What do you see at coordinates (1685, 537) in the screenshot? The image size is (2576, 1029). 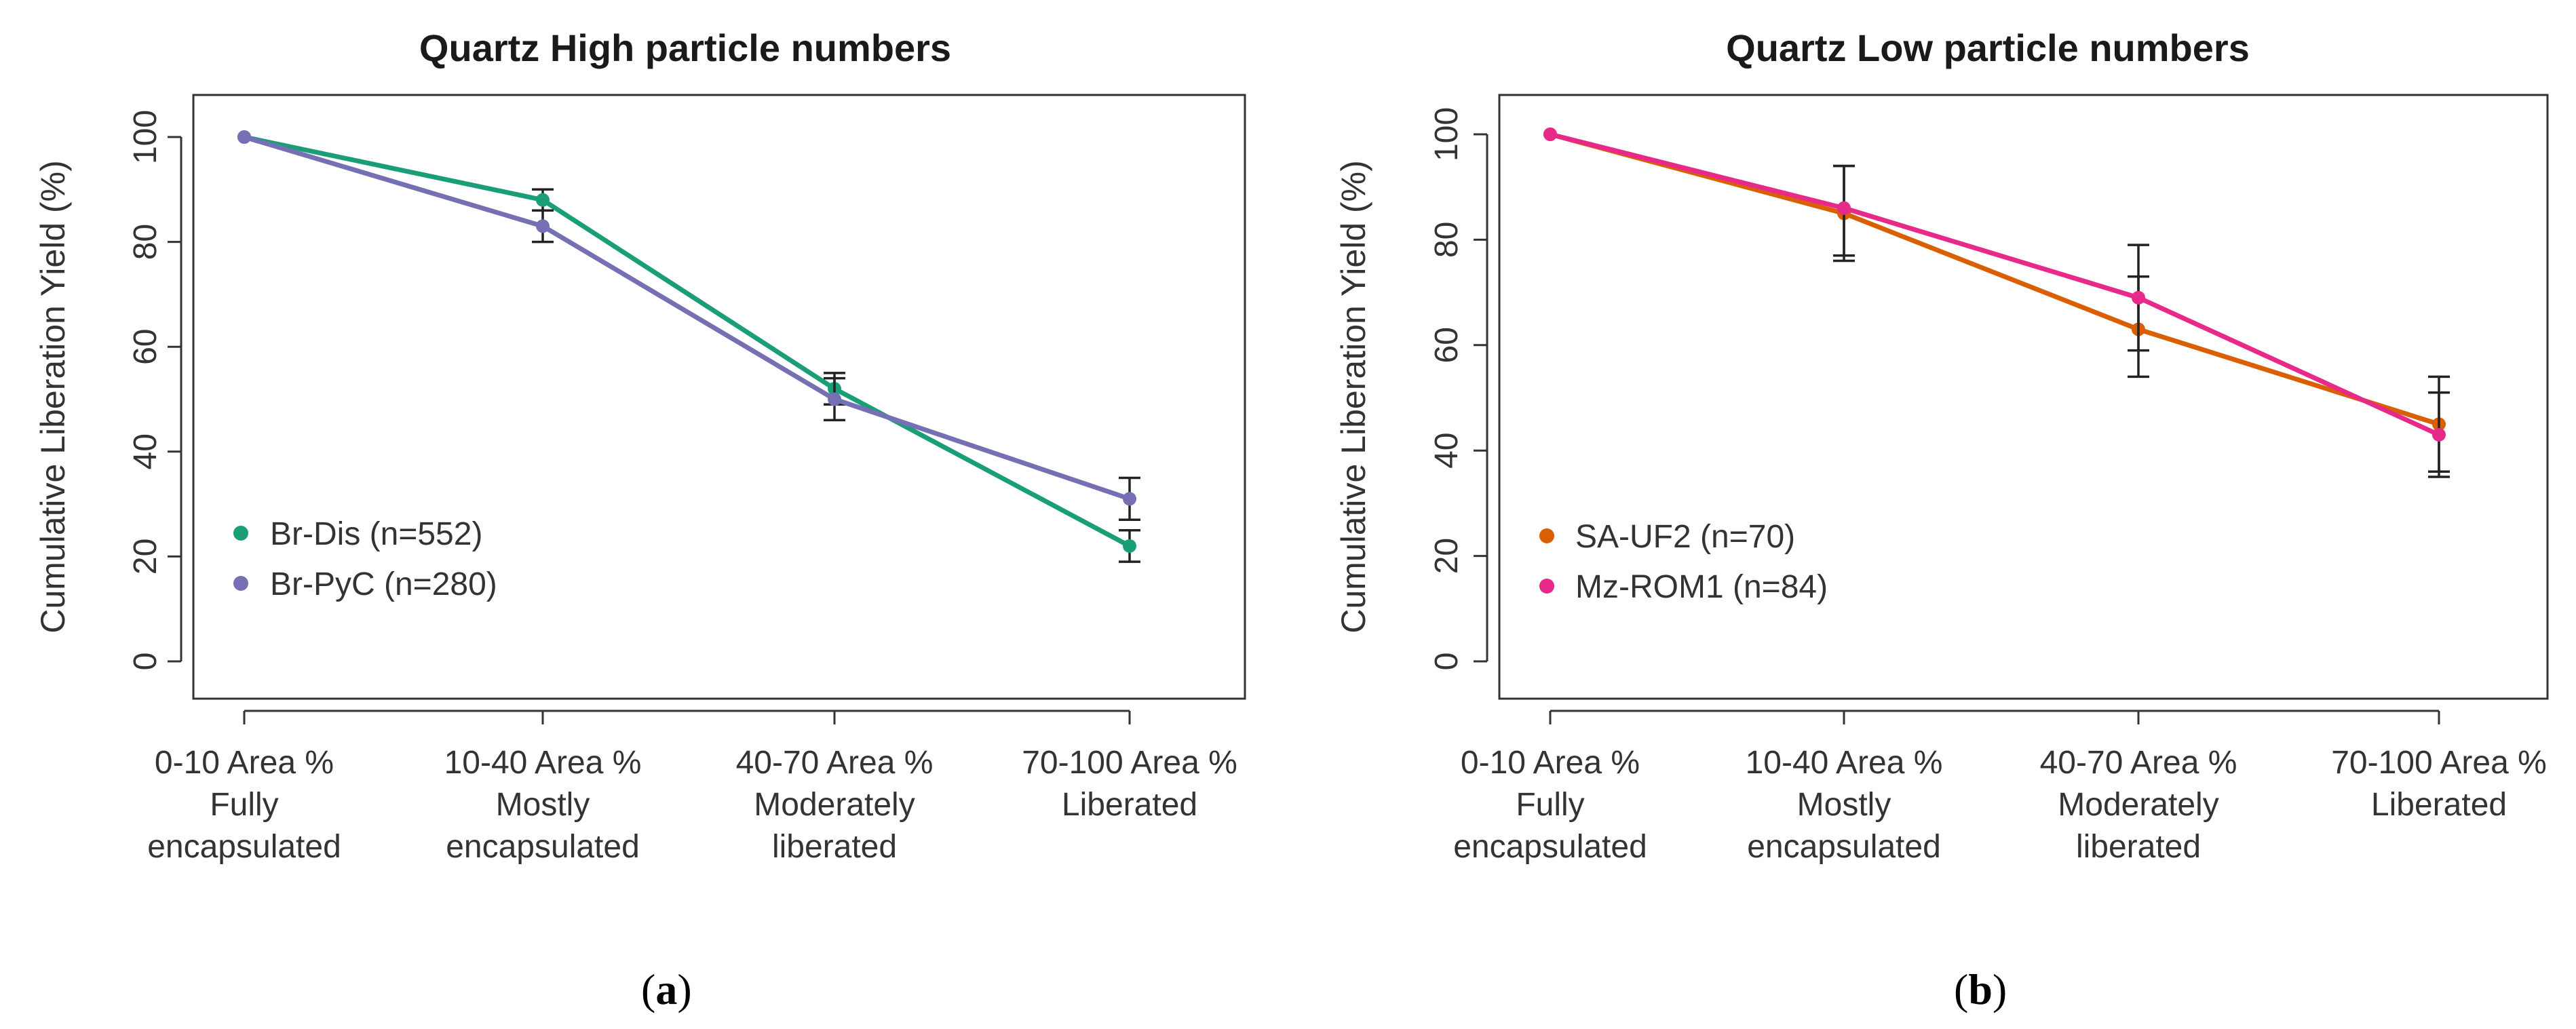 I see `legend-label: SA-UF2 (n=70)` at bounding box center [1685, 537].